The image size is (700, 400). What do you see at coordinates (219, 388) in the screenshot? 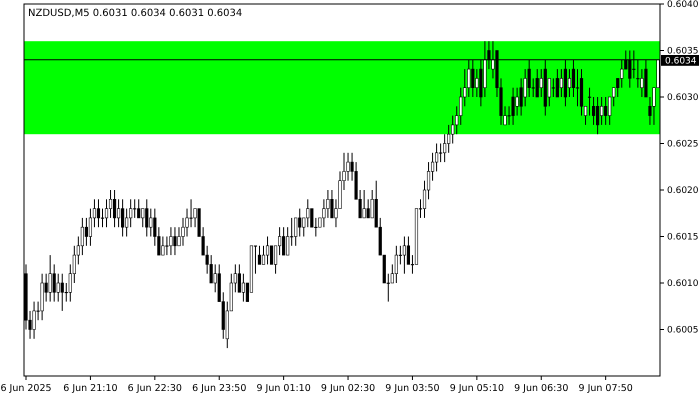
I see `x-tick-label: 6 Jun 23:50` at bounding box center [219, 388].